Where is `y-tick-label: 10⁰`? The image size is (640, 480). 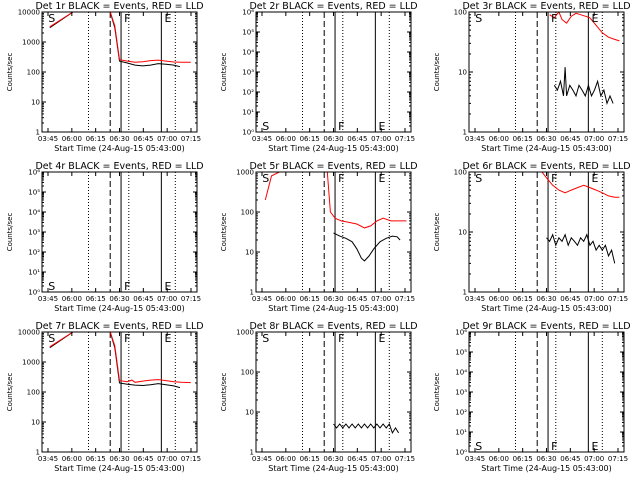 y-tick-label: 10⁰ is located at coordinates (461, 453).